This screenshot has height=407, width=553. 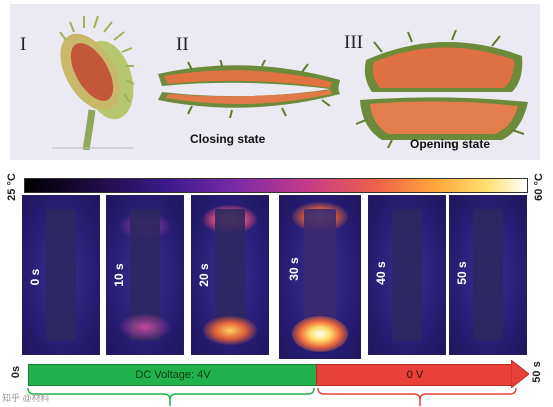 I want to click on timeline-end-label: 50 s, so click(x=537, y=372).